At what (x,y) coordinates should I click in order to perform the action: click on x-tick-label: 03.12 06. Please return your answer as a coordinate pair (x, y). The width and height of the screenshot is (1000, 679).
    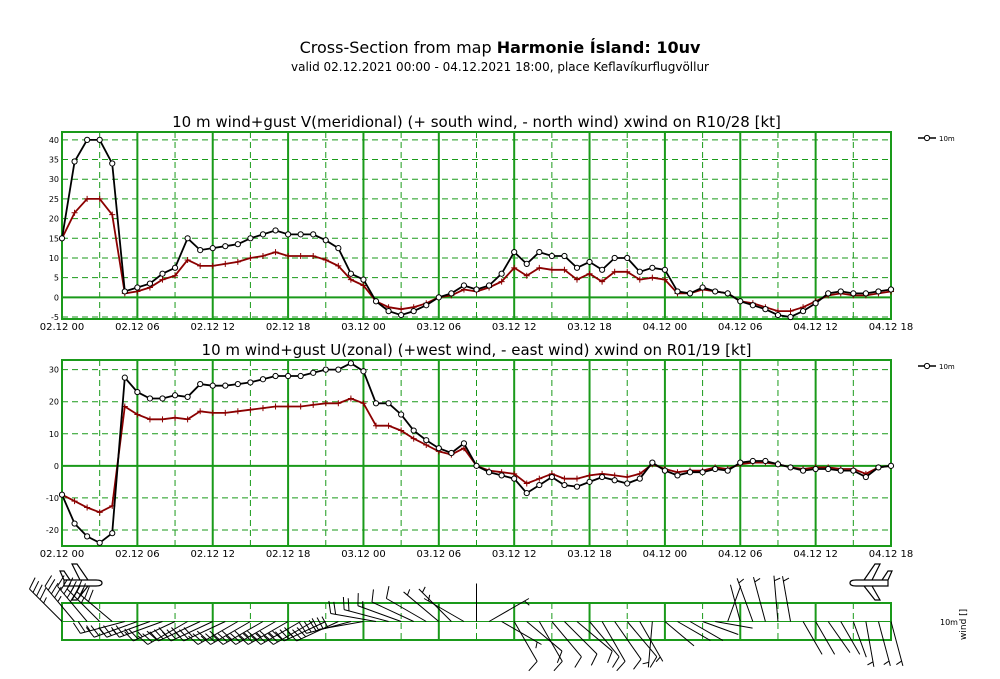
    Looking at the image, I should click on (439, 327).